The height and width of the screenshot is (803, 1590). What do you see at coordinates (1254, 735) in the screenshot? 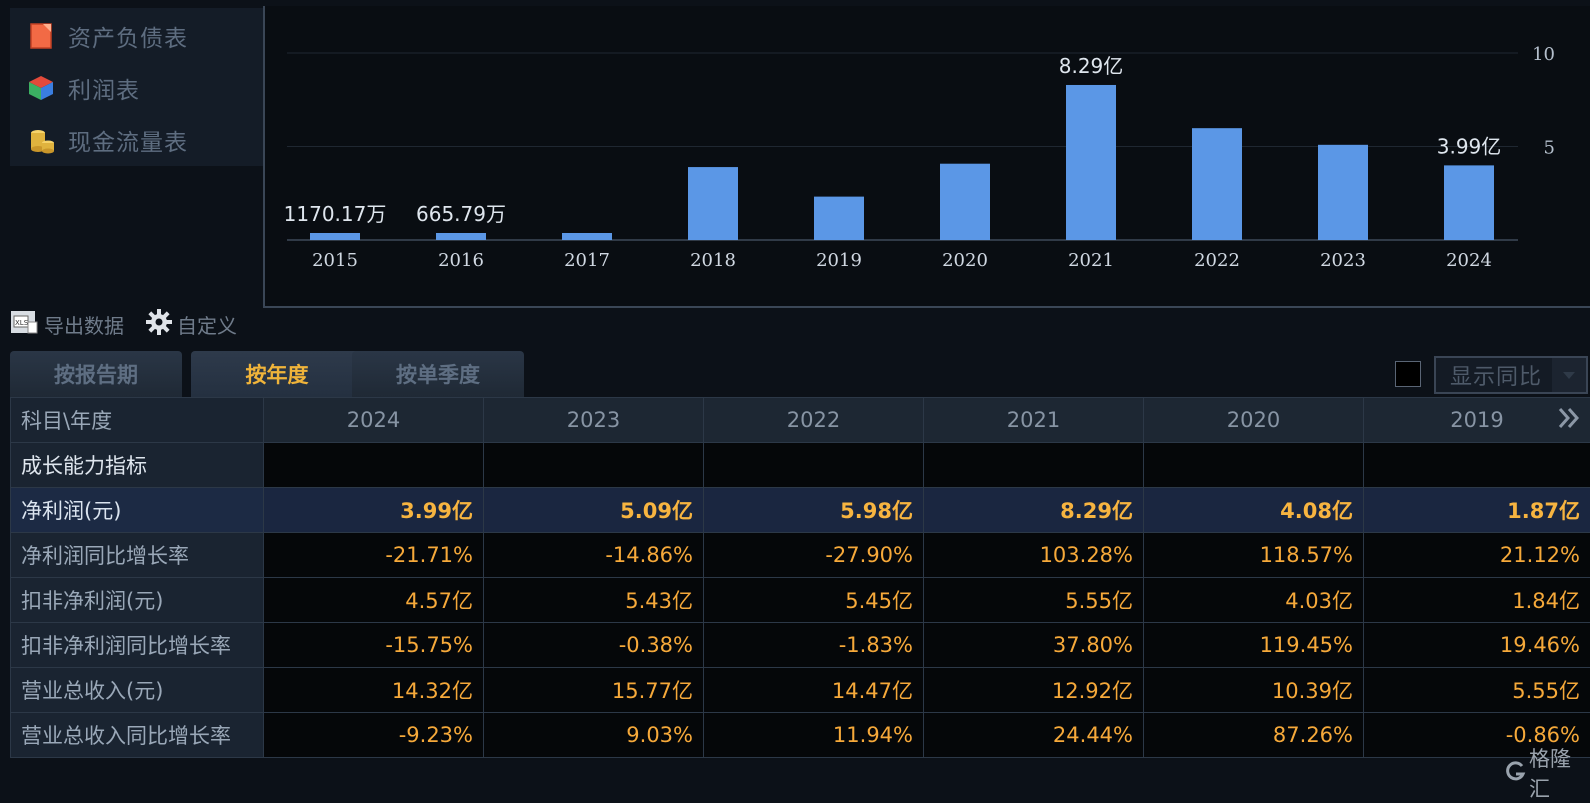
I see `table-cell: 87.26%` at bounding box center [1254, 735].